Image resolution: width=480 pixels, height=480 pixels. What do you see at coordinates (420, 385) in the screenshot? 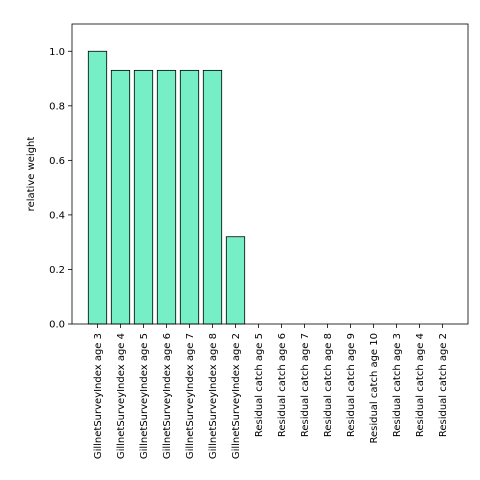
I see `x-tick-label: Residual catch age 4` at bounding box center [420, 385].